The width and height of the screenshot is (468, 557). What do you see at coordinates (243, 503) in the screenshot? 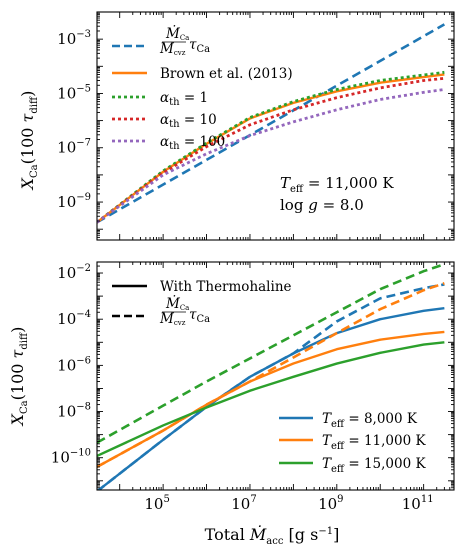
I see `x-tick-label: 10⁷` at bounding box center [243, 503].